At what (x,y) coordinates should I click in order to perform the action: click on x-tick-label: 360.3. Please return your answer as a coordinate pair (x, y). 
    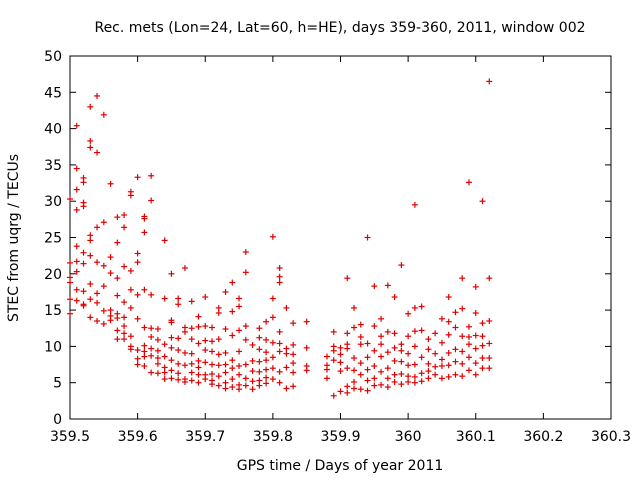
    Looking at the image, I should click on (611, 437).